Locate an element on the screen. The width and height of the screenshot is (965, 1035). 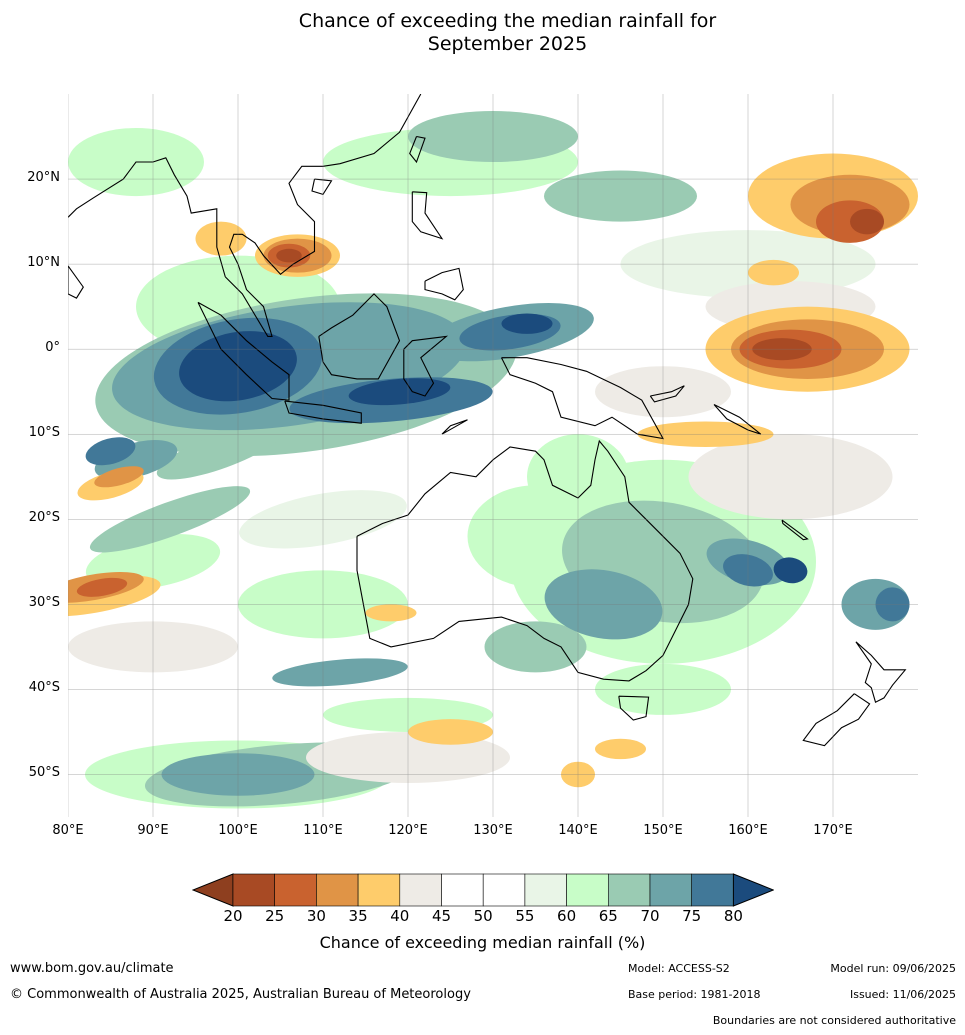
colorbar-tick-label: 55 is located at coordinates (525, 916).